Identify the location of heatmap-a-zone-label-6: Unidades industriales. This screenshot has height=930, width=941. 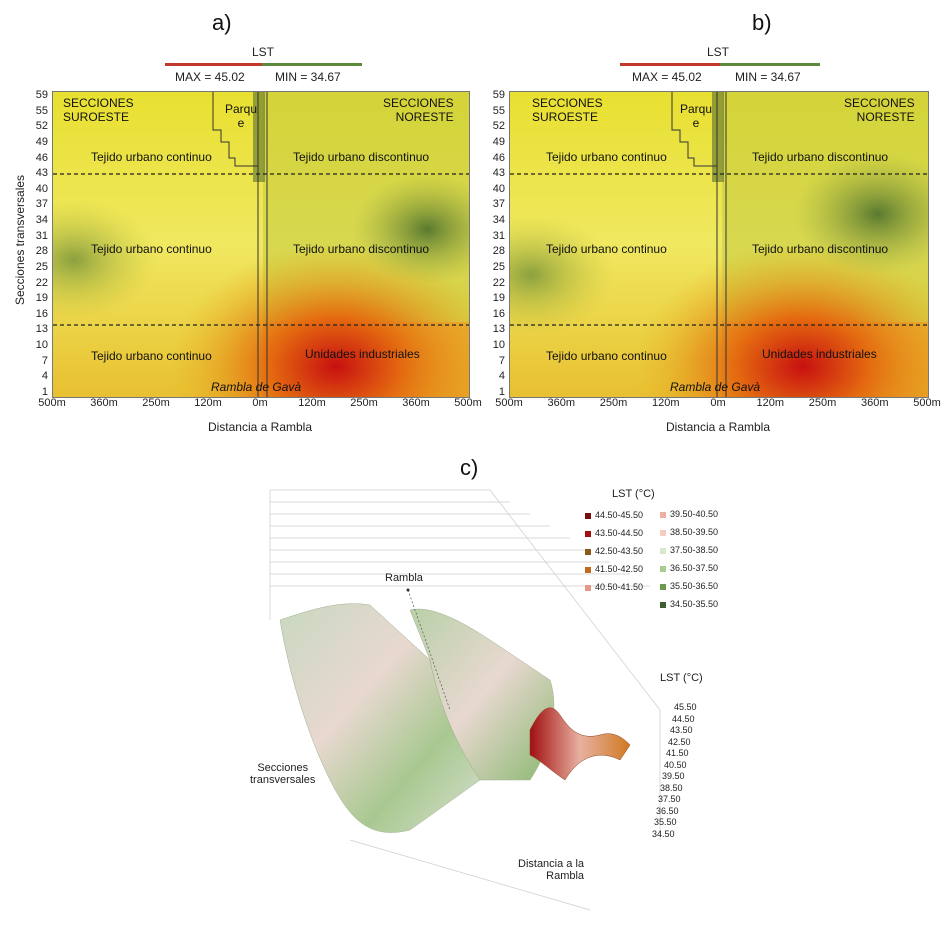
(362, 354).